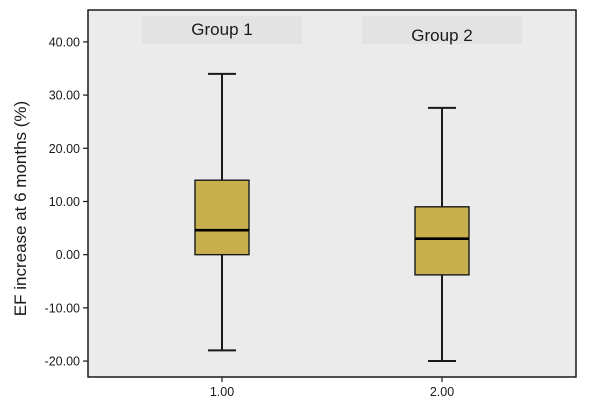  I want to click on y-tick-label: 10.00, so click(64, 202).